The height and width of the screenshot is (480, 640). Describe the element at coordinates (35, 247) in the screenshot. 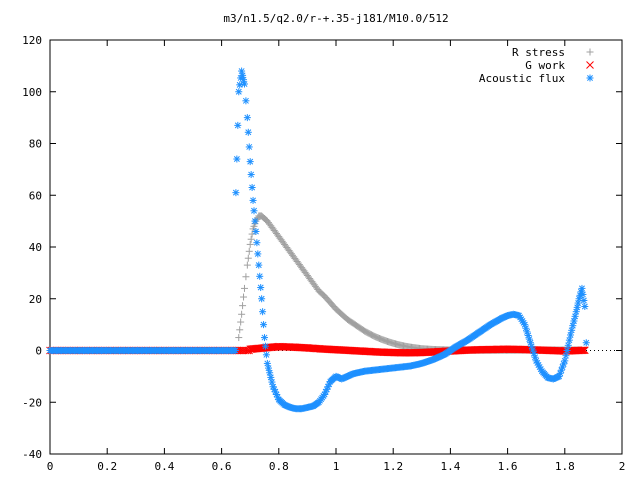

I see `y-tick-label: 40` at that location.